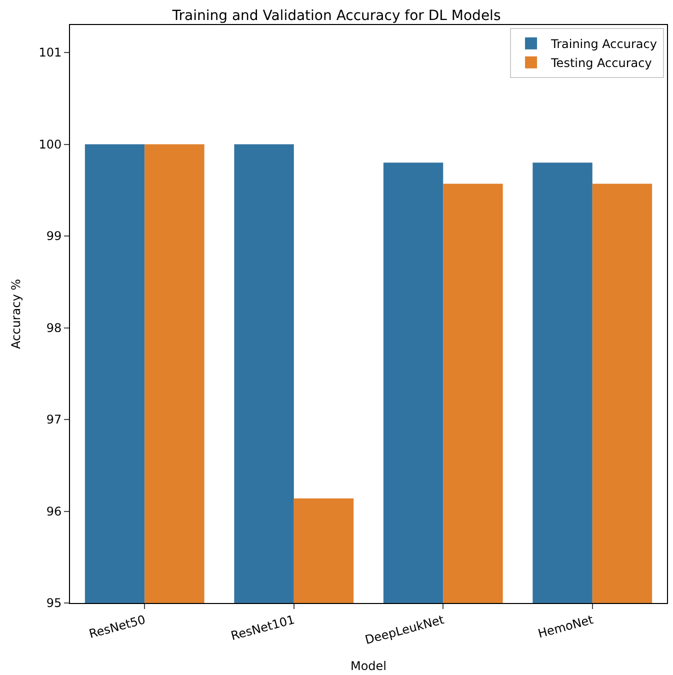  What do you see at coordinates (54, 236) in the screenshot?
I see `y-tick-label: 99` at bounding box center [54, 236].